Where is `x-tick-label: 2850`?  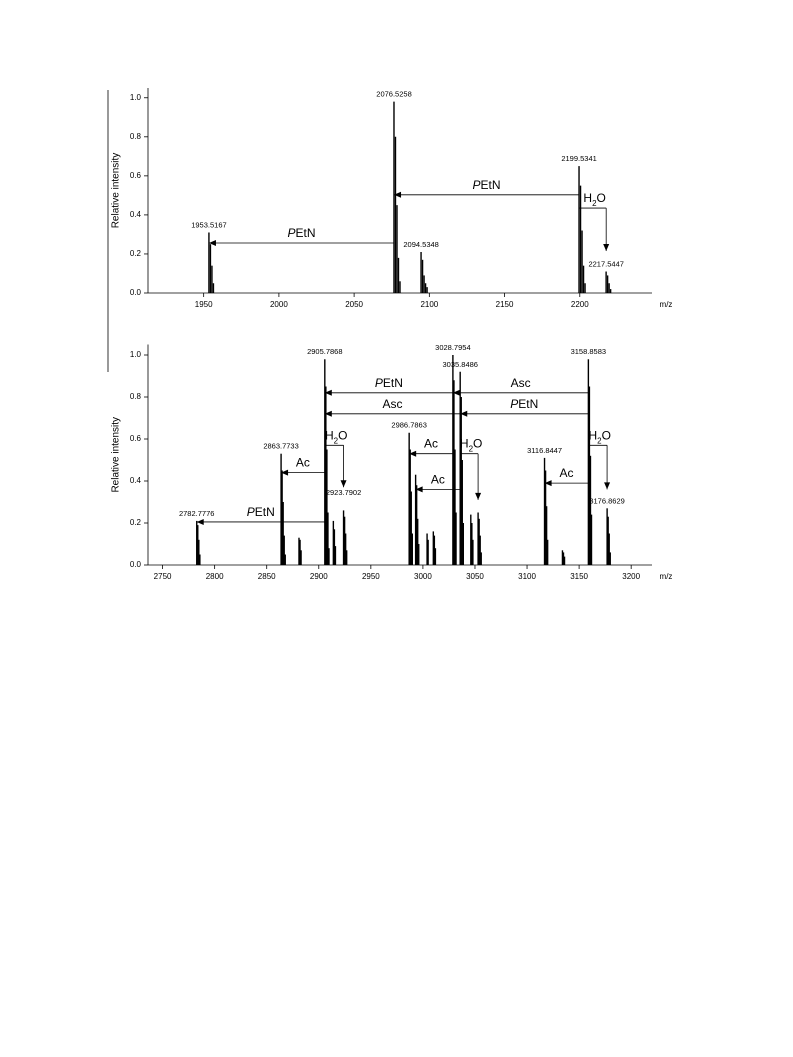
x-tick-label: 2850 is located at coordinates (267, 576).